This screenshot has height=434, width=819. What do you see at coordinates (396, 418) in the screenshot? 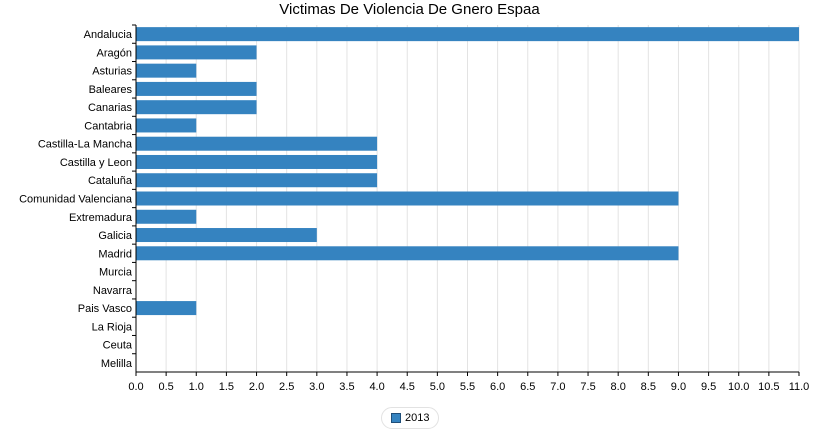
I see `legend-swatch` at bounding box center [396, 418].